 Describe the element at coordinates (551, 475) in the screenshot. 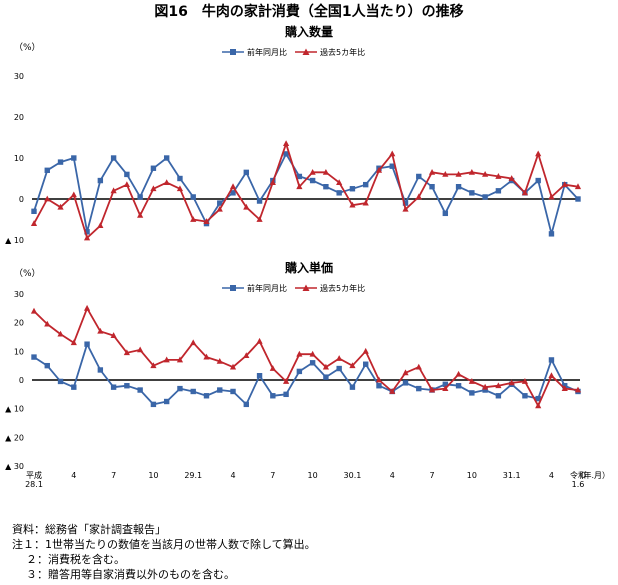

I see `x-tick-label: 4` at that location.